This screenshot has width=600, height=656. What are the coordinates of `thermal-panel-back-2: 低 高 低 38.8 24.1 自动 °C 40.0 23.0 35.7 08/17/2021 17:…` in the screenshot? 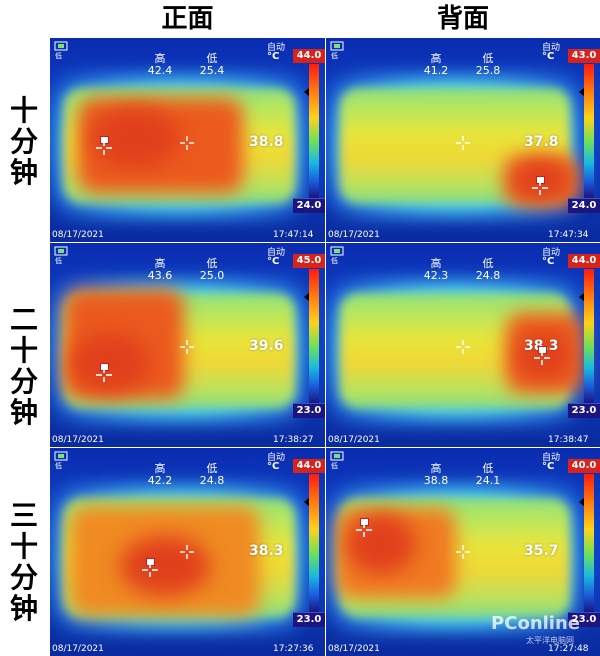 It's located at (463, 552).